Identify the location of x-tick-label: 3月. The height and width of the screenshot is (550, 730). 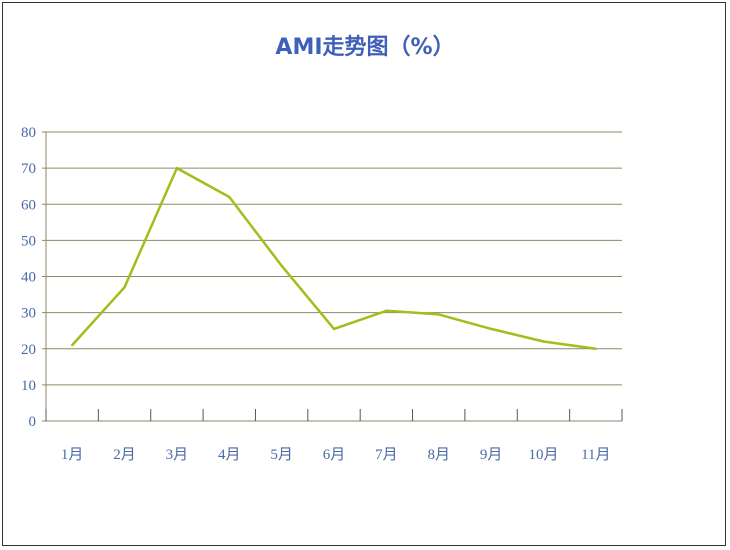
(177, 455).